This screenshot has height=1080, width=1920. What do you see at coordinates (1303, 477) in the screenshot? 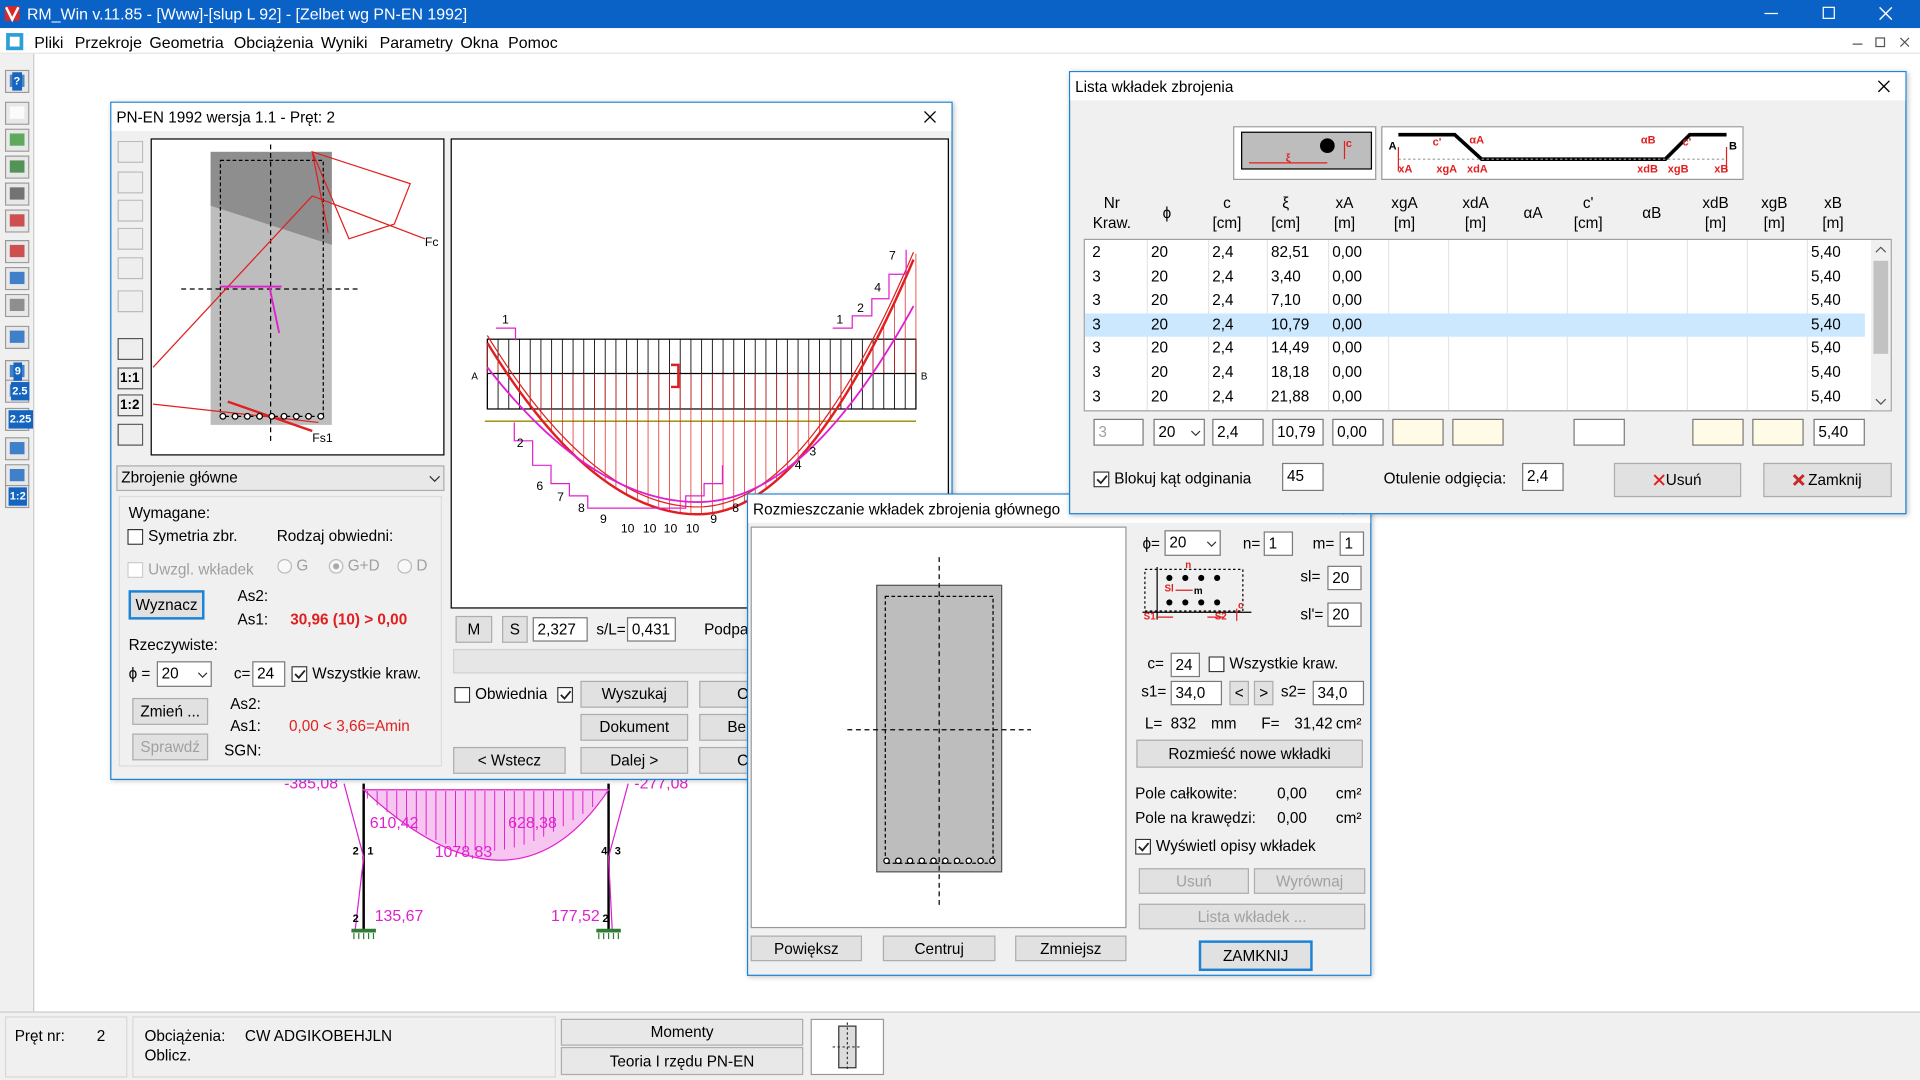
I see `input-field: 45` at bounding box center [1303, 477].